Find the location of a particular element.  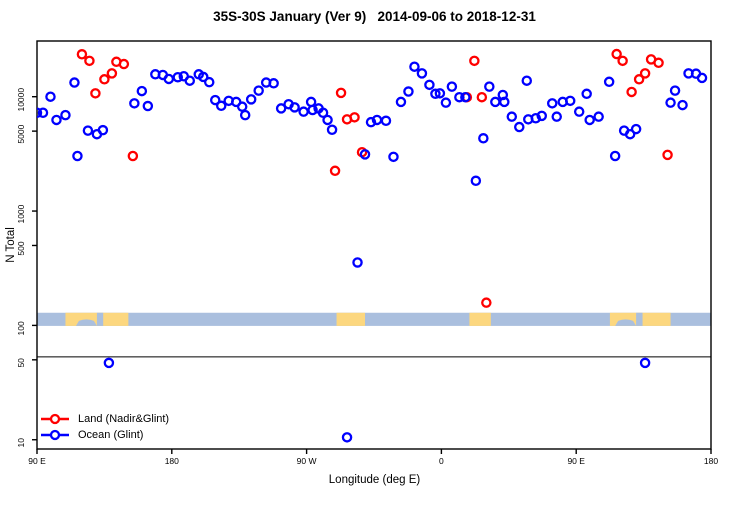

y-tick-label: 500 is located at coordinates (21, 248).